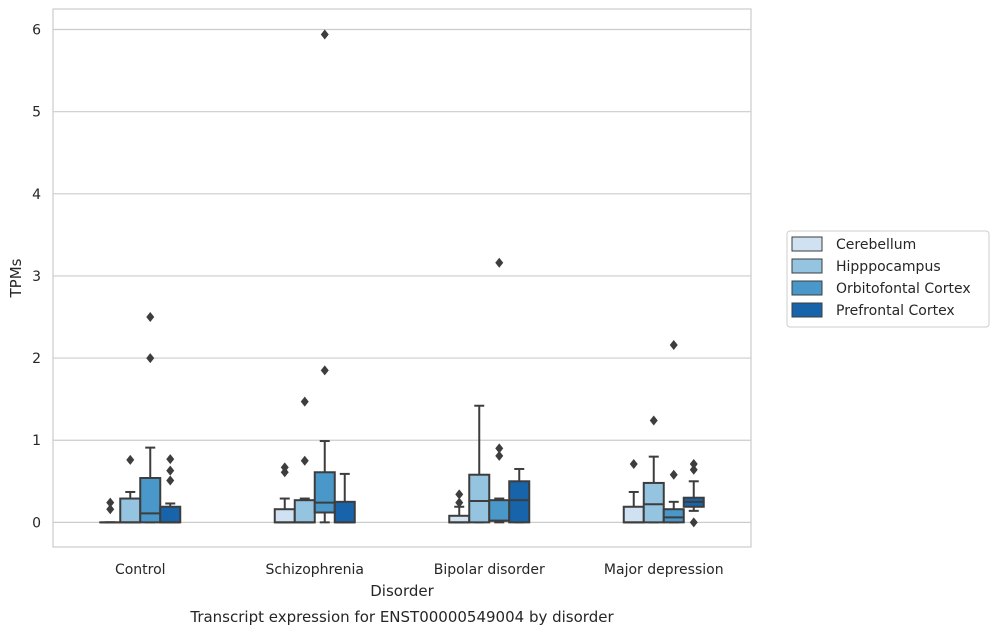  I want to click on y-tick-label: 6, so click(36, 31).